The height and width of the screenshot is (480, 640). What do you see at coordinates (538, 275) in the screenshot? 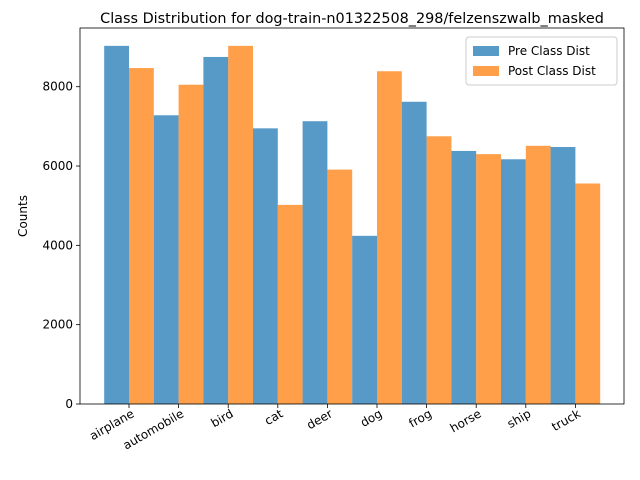
I see `bar-post-ship` at bounding box center [538, 275].